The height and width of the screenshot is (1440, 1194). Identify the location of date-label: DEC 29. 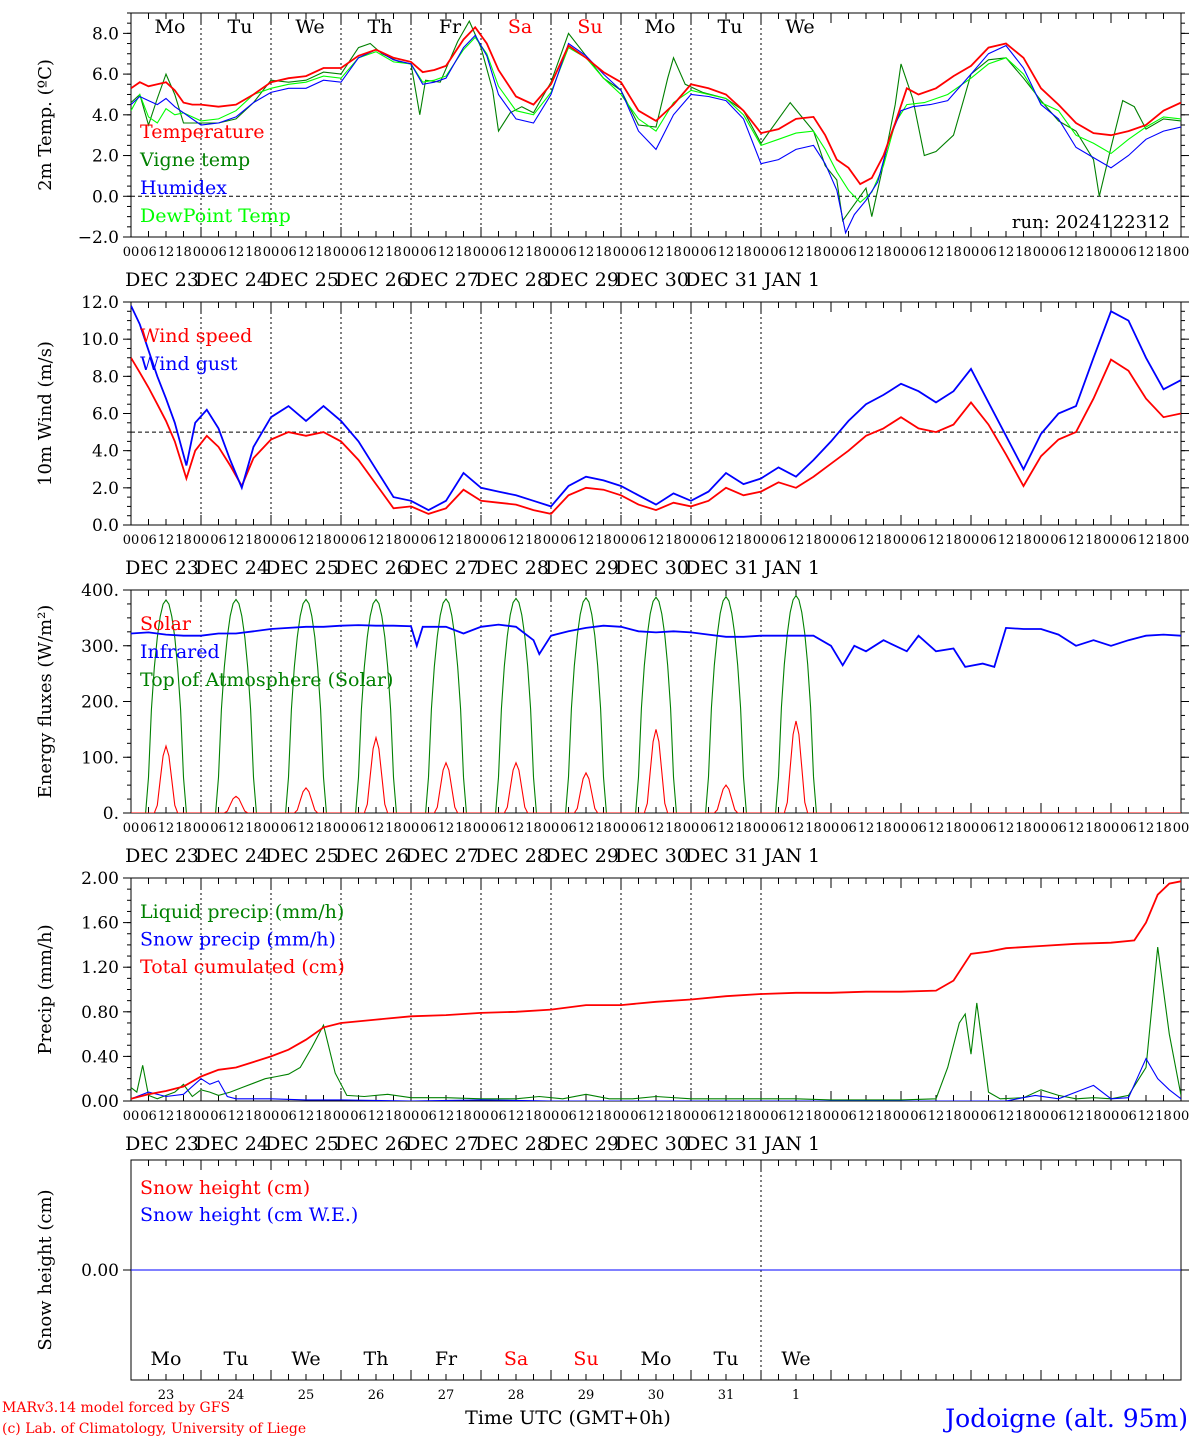
(582, 568).